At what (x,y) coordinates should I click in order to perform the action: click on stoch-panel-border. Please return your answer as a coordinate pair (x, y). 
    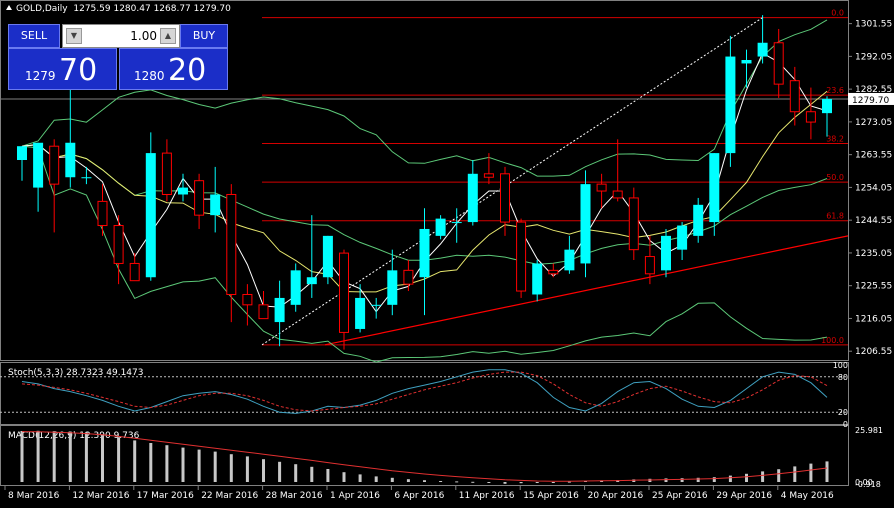
    Looking at the image, I should click on (424, 393).